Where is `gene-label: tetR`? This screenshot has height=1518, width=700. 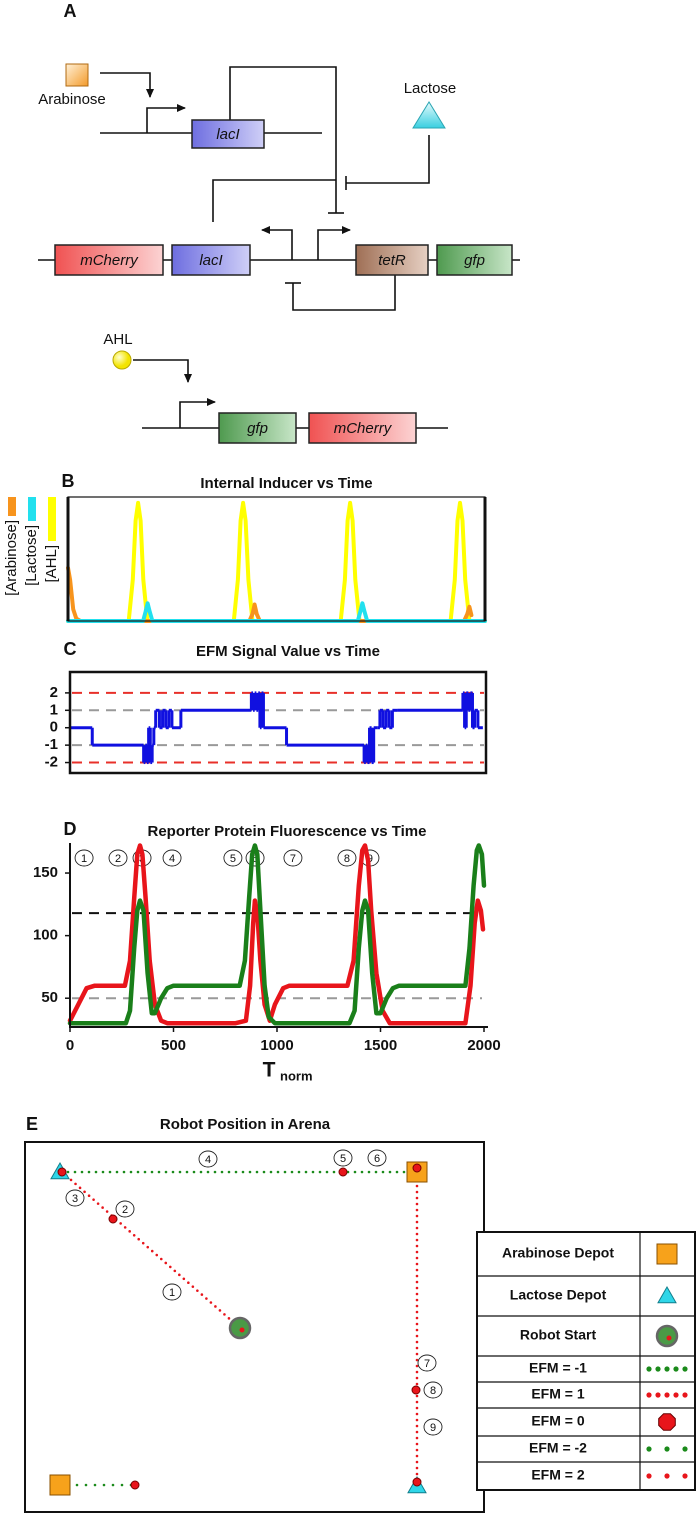
gene-label: tetR is located at coordinates (392, 260).